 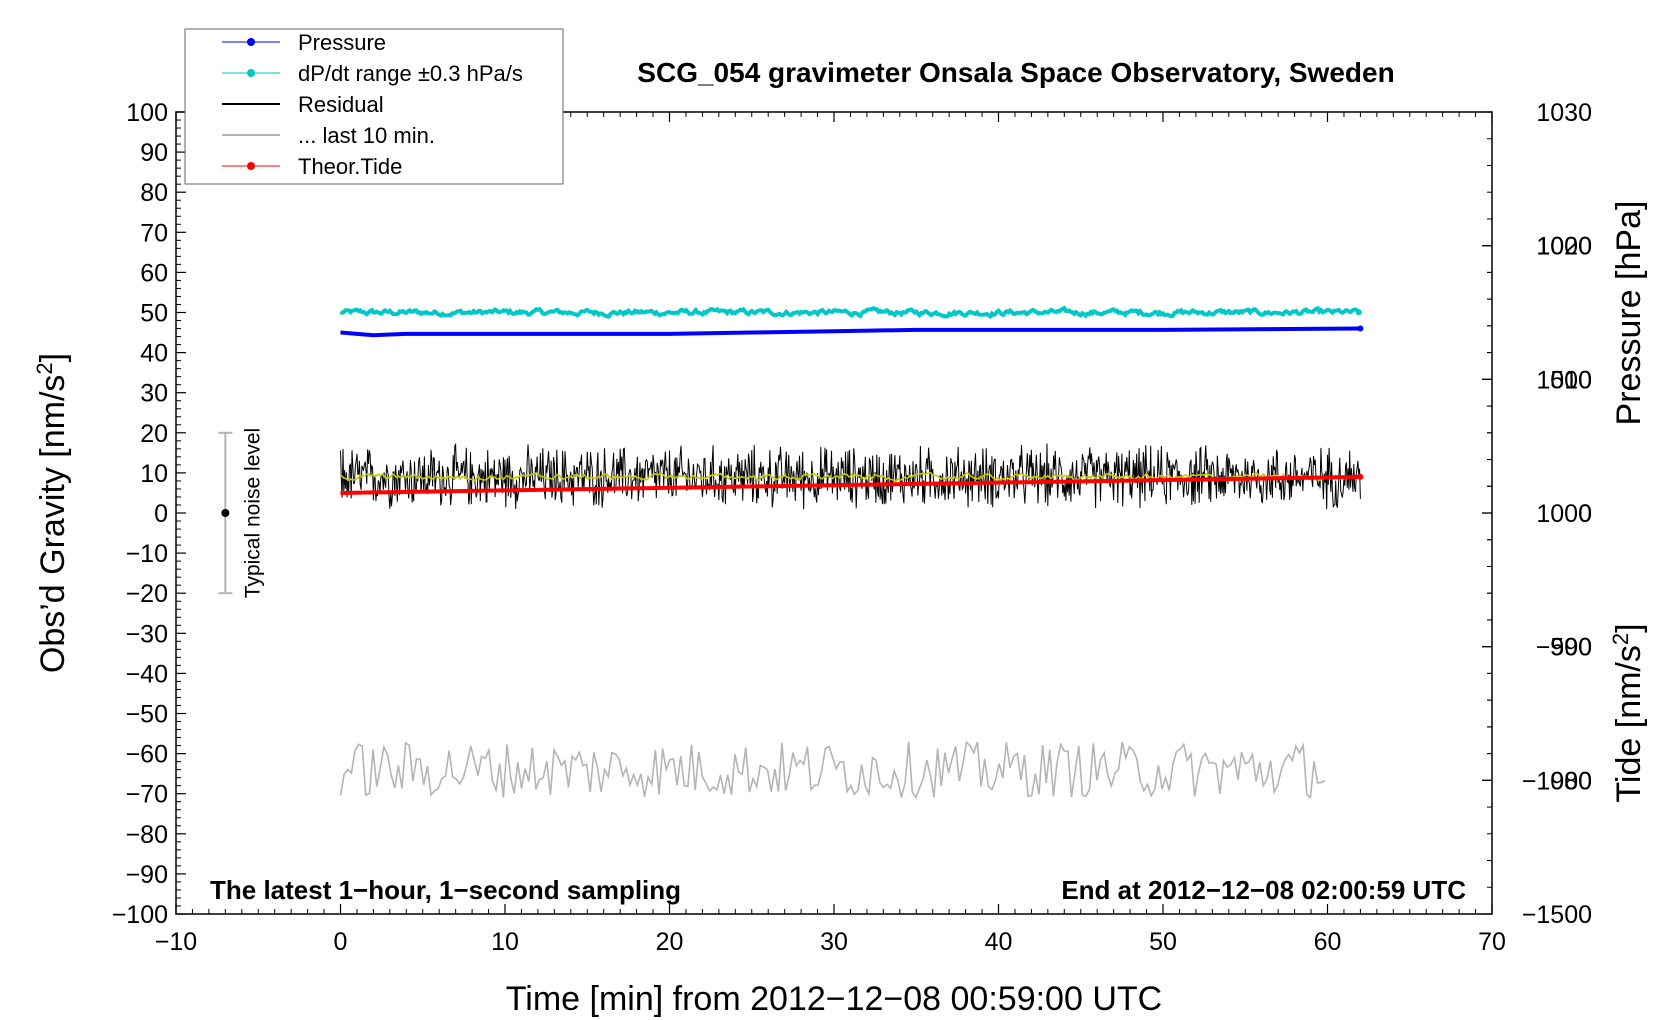 I want to click on legend-label: ... last 10 min., so click(x=366, y=135).